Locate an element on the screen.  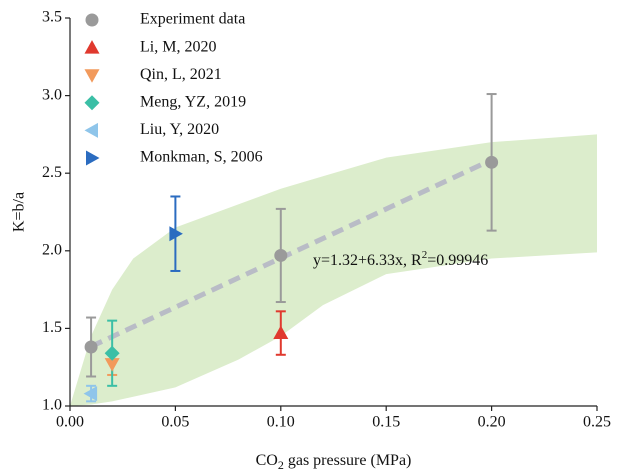
x-tick-label: 0.20 is located at coordinates (492, 422).